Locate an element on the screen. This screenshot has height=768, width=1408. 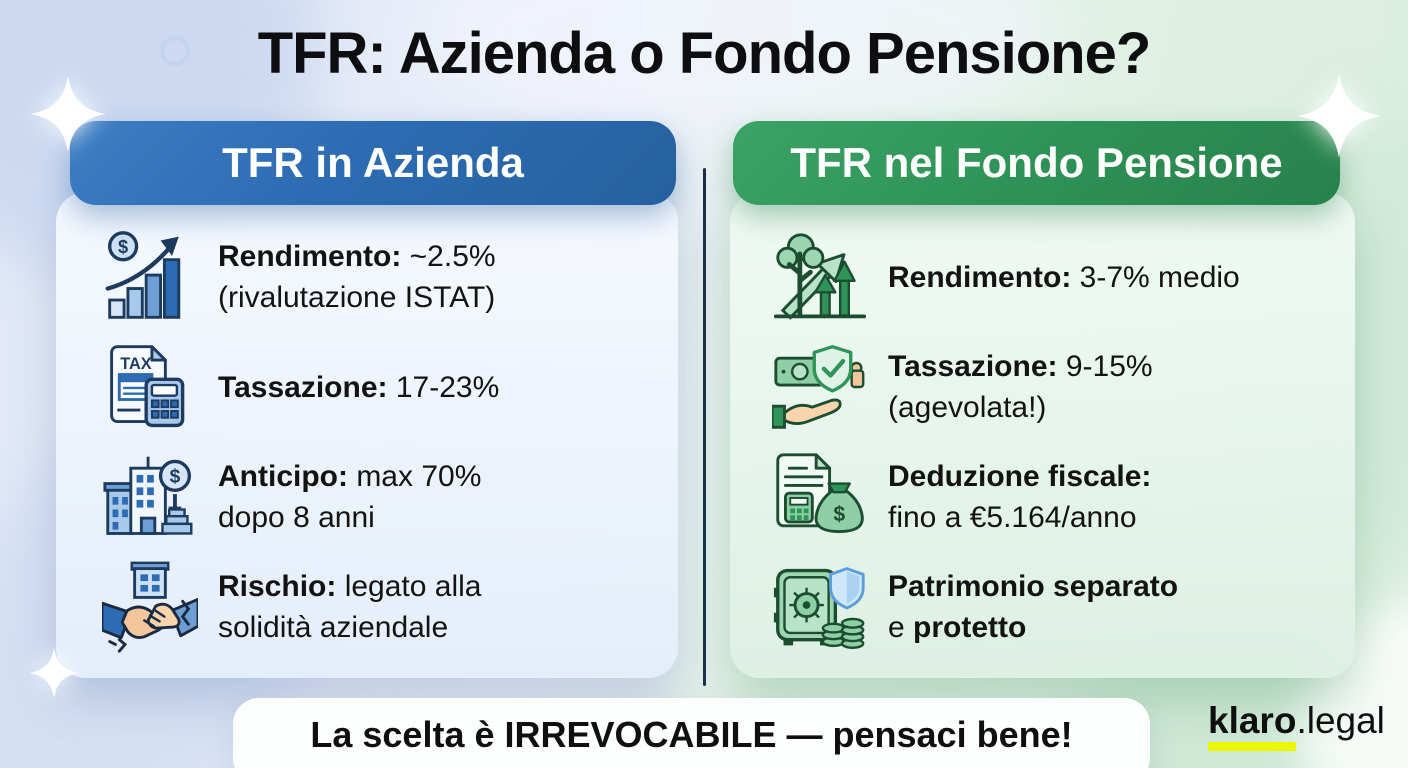
card-item-tassazione-fondo: Tassazione: 9-15% (agevolata!) is located at coordinates (1054, 387).